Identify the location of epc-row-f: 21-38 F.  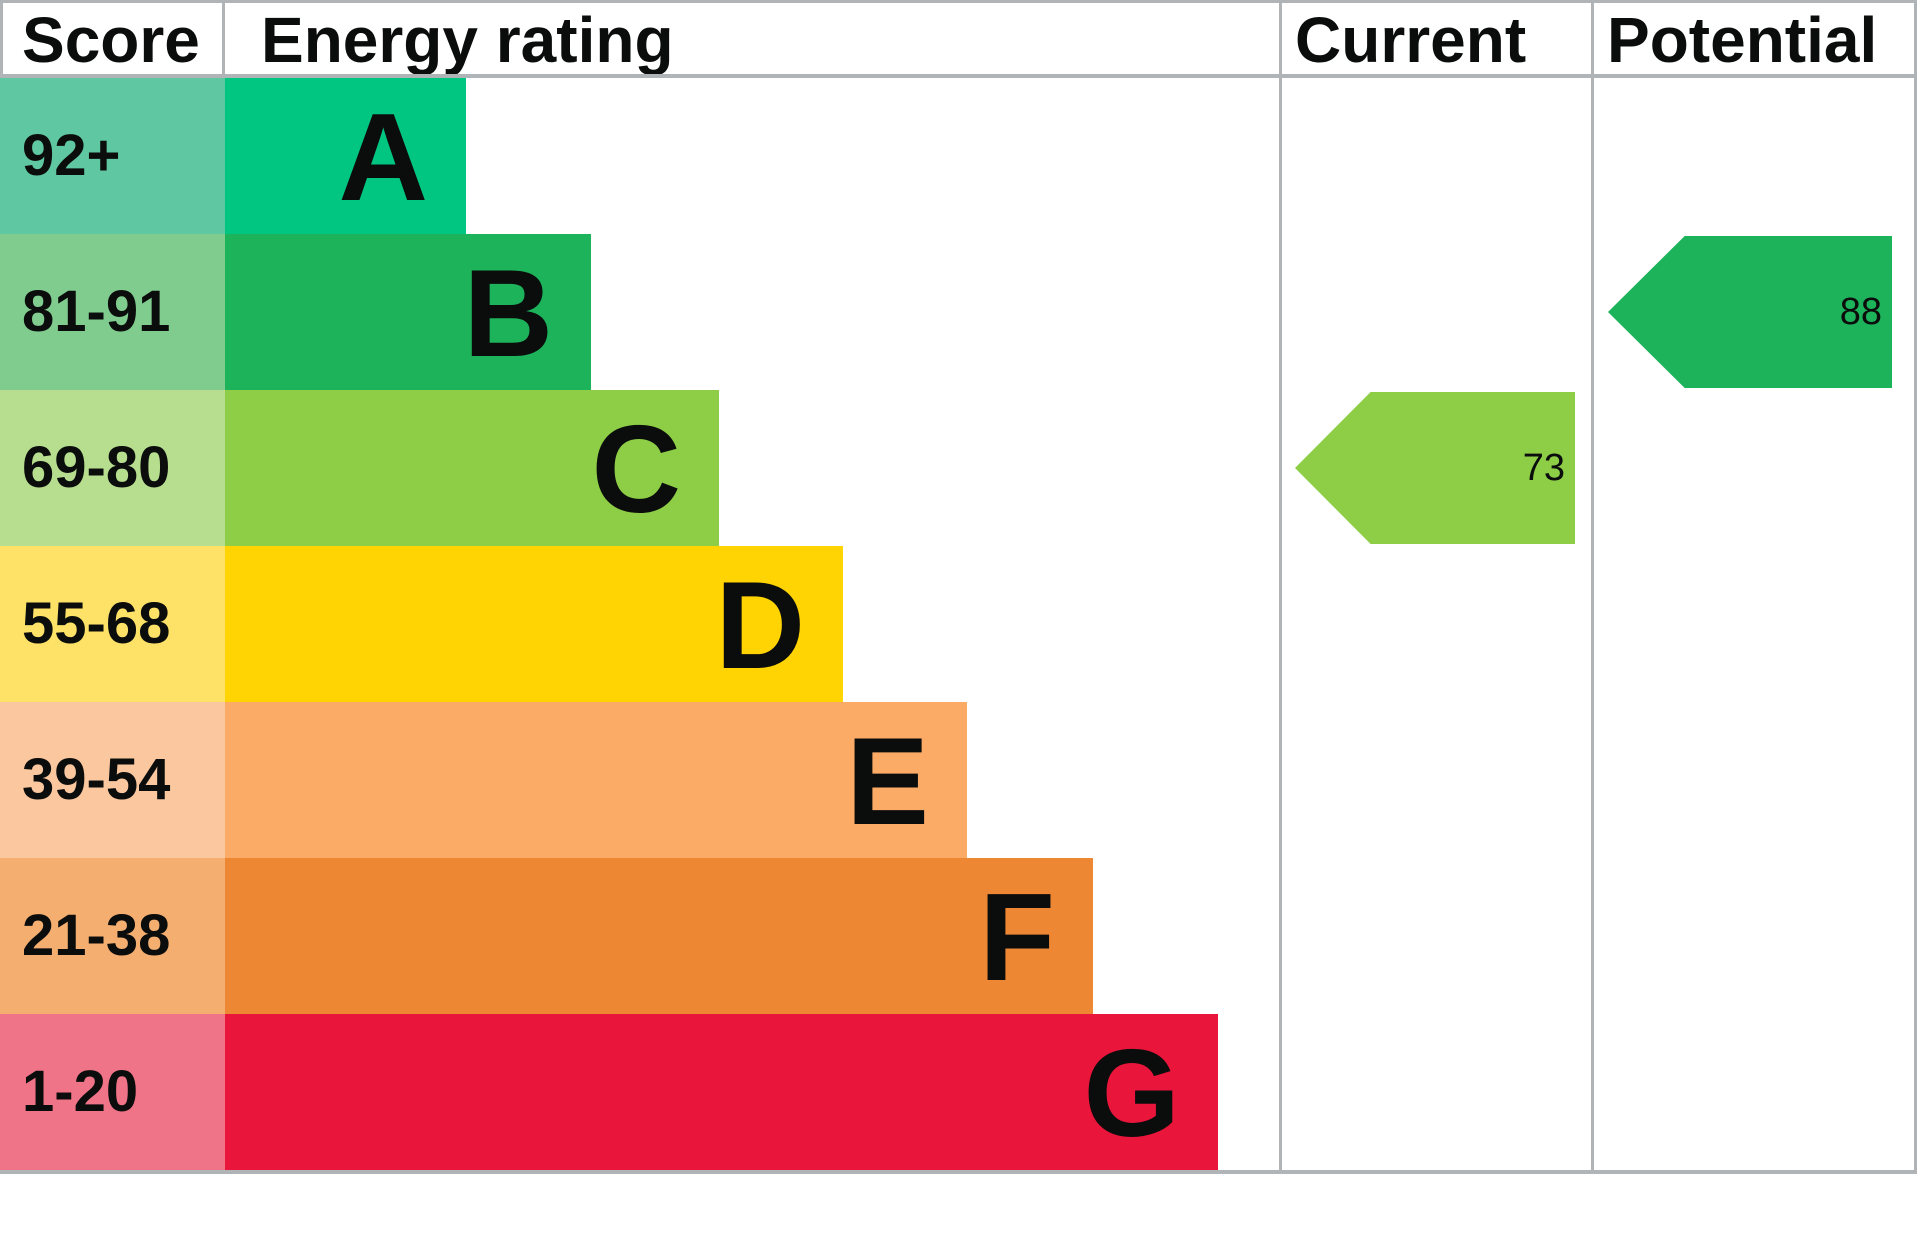
(960, 936).